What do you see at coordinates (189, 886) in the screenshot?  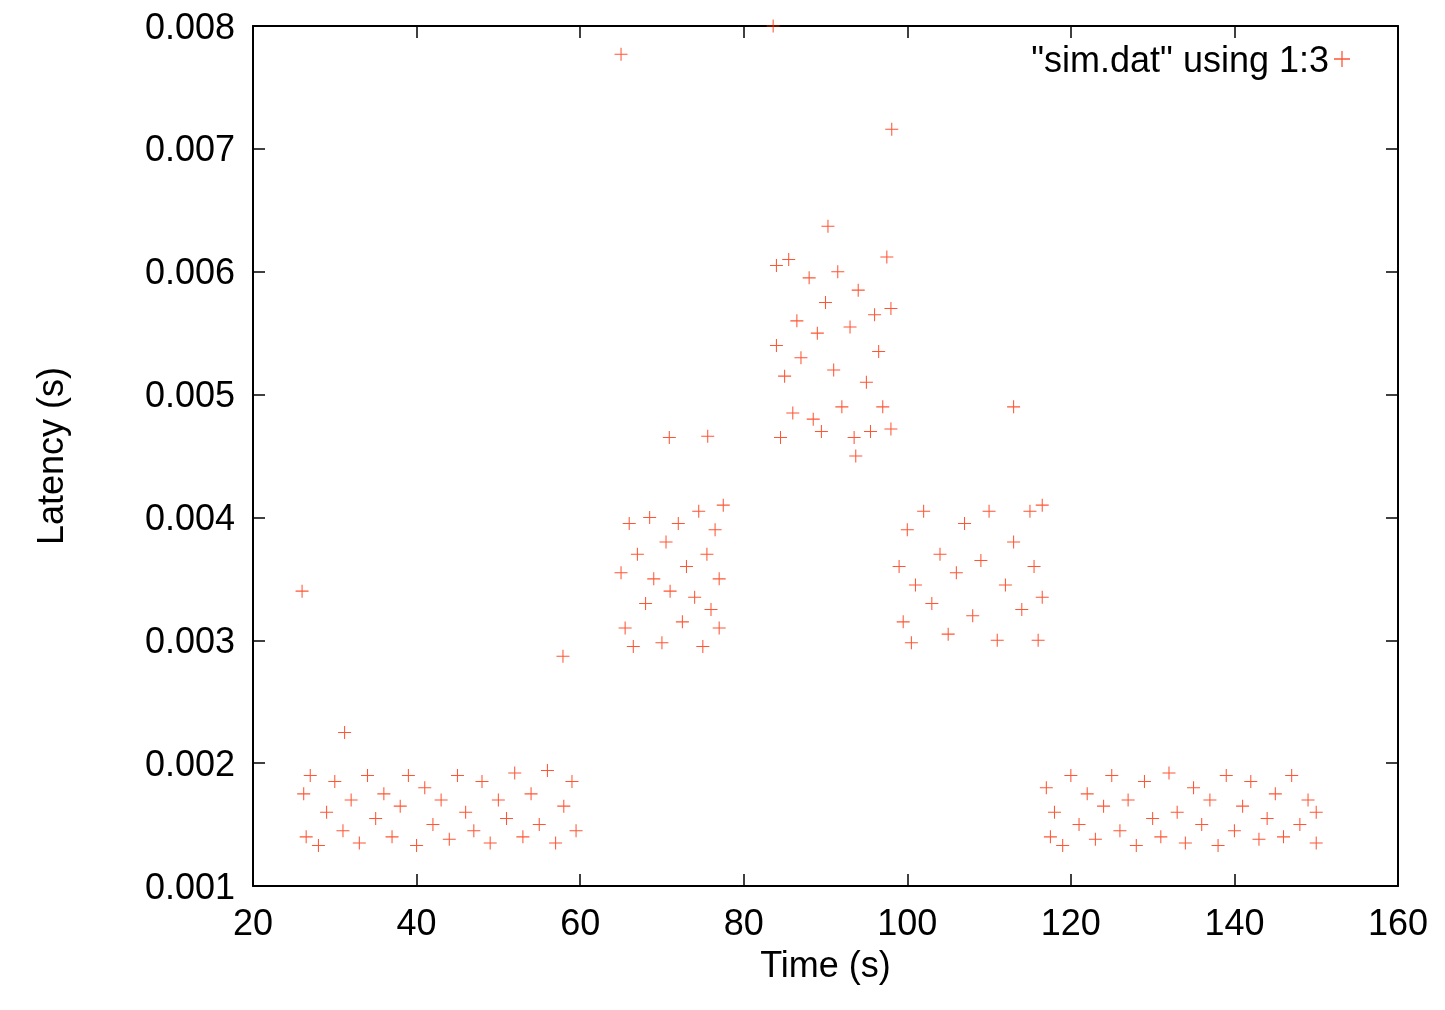 I see `y-tick-label: 0.001` at bounding box center [189, 886].